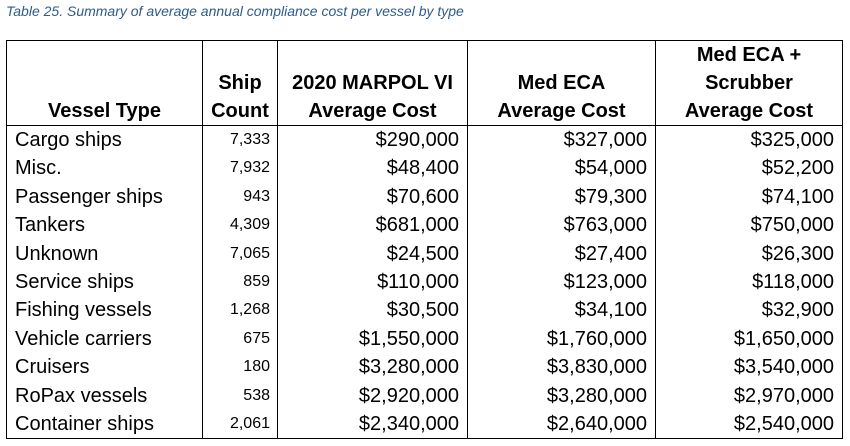 Image resolution: width=850 pixels, height=446 pixels. Describe the element at coordinates (104, 339) in the screenshot. I see `cell-vessel-type: Vehicle carriers` at that location.